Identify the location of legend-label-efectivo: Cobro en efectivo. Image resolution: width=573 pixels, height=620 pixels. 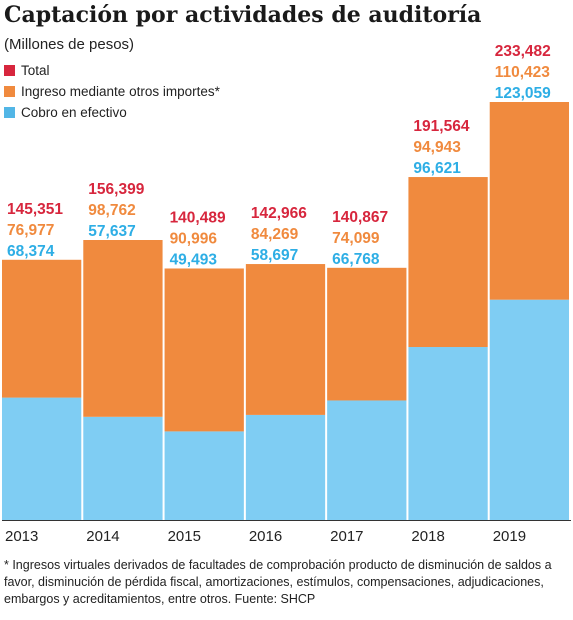
(74, 112).